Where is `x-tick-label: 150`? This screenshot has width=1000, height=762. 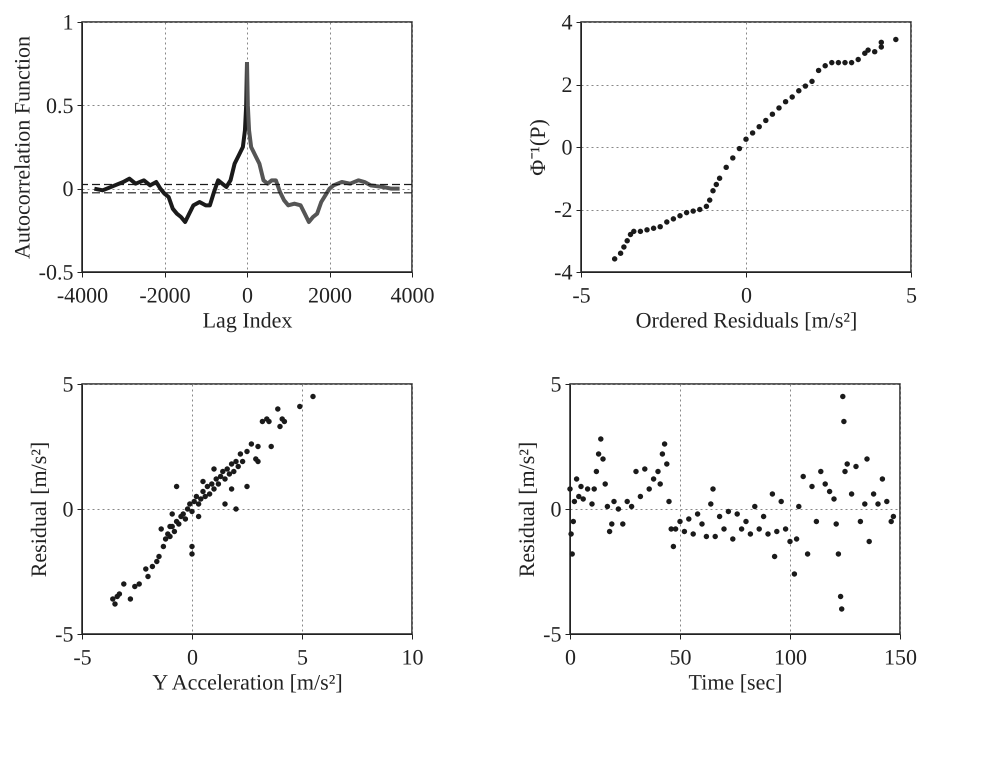
x-tick-label: 150 is located at coordinates (900, 657).